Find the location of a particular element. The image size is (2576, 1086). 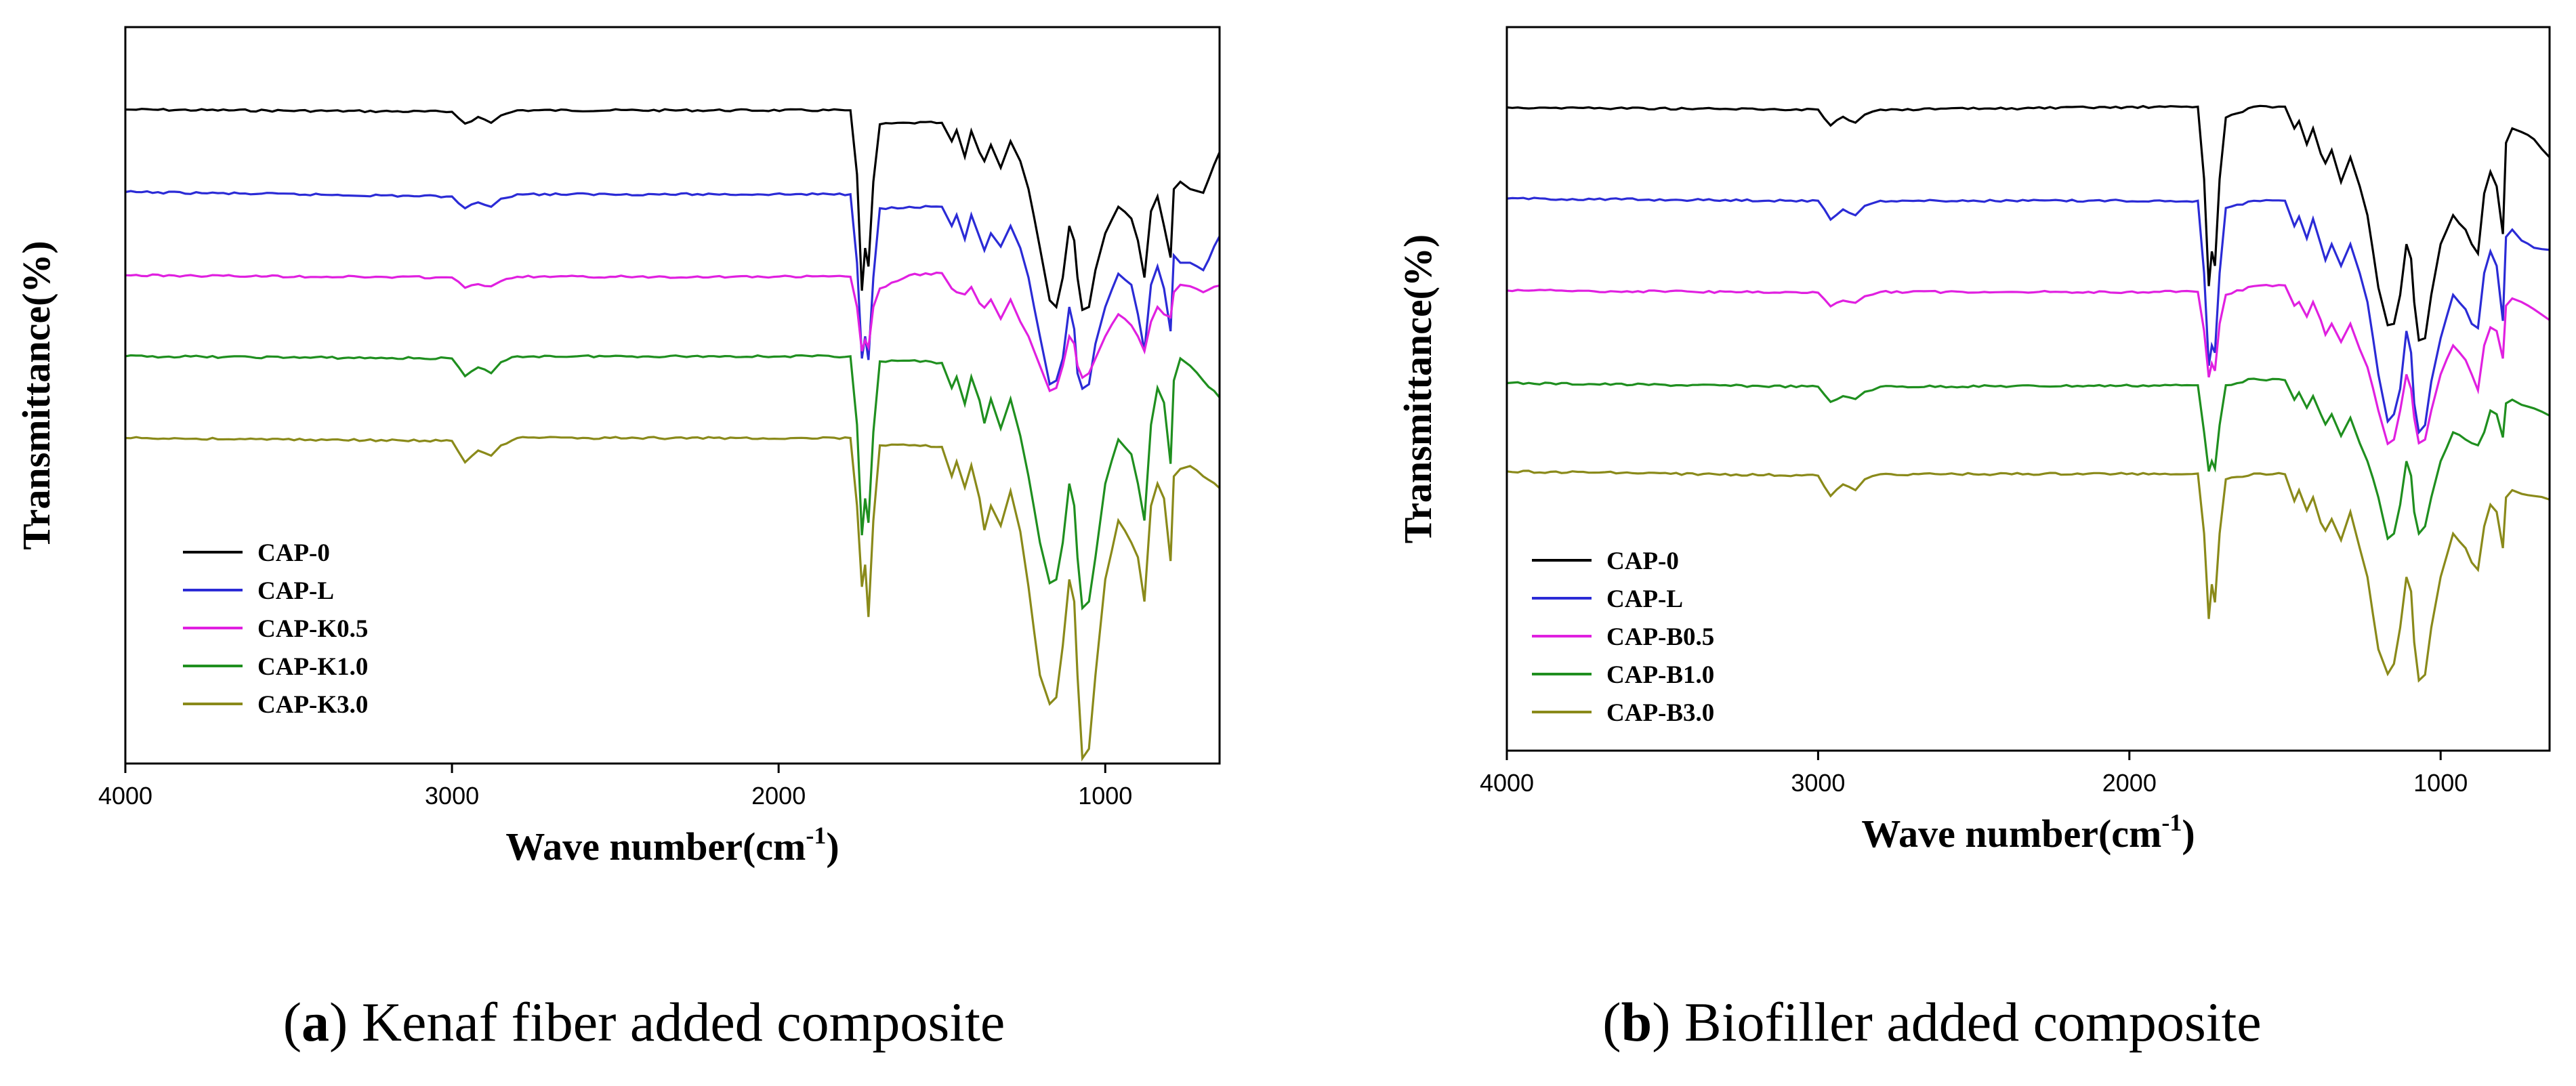

legend-label: CAP-K0.5 is located at coordinates (312, 629).